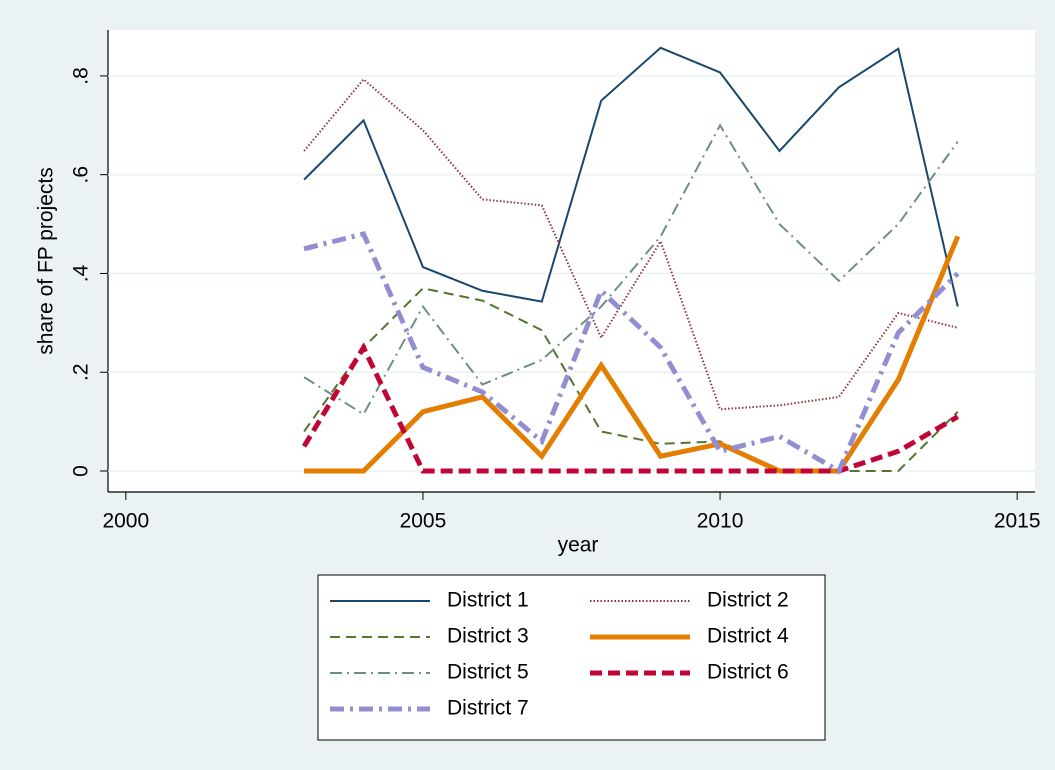 The image size is (1055, 770). Describe the element at coordinates (488, 672) in the screenshot. I see `legend-label: District 5` at that location.